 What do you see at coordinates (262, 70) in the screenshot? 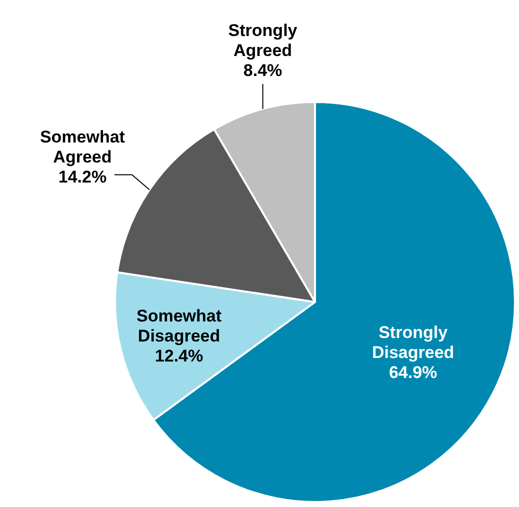
I see `data-label: 8.4%` at bounding box center [262, 70].